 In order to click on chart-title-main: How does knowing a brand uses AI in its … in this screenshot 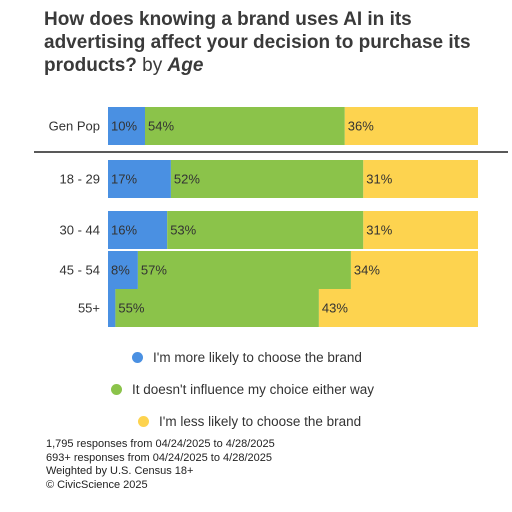, I will do `click(257, 42)`.